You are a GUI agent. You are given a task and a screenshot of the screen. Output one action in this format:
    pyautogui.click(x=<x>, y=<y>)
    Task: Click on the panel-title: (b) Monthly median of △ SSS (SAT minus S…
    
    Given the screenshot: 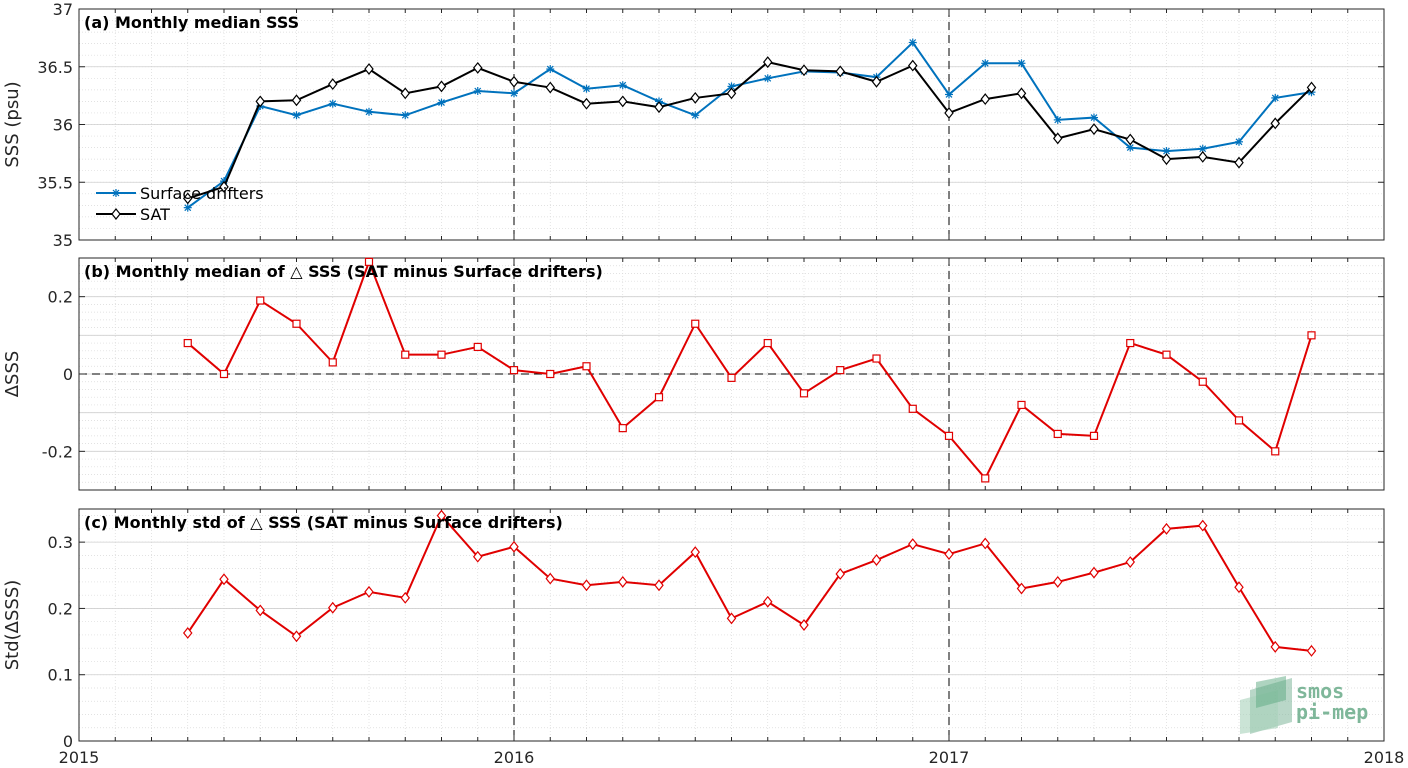 What is the action you would take?
    pyautogui.click(x=343, y=271)
    